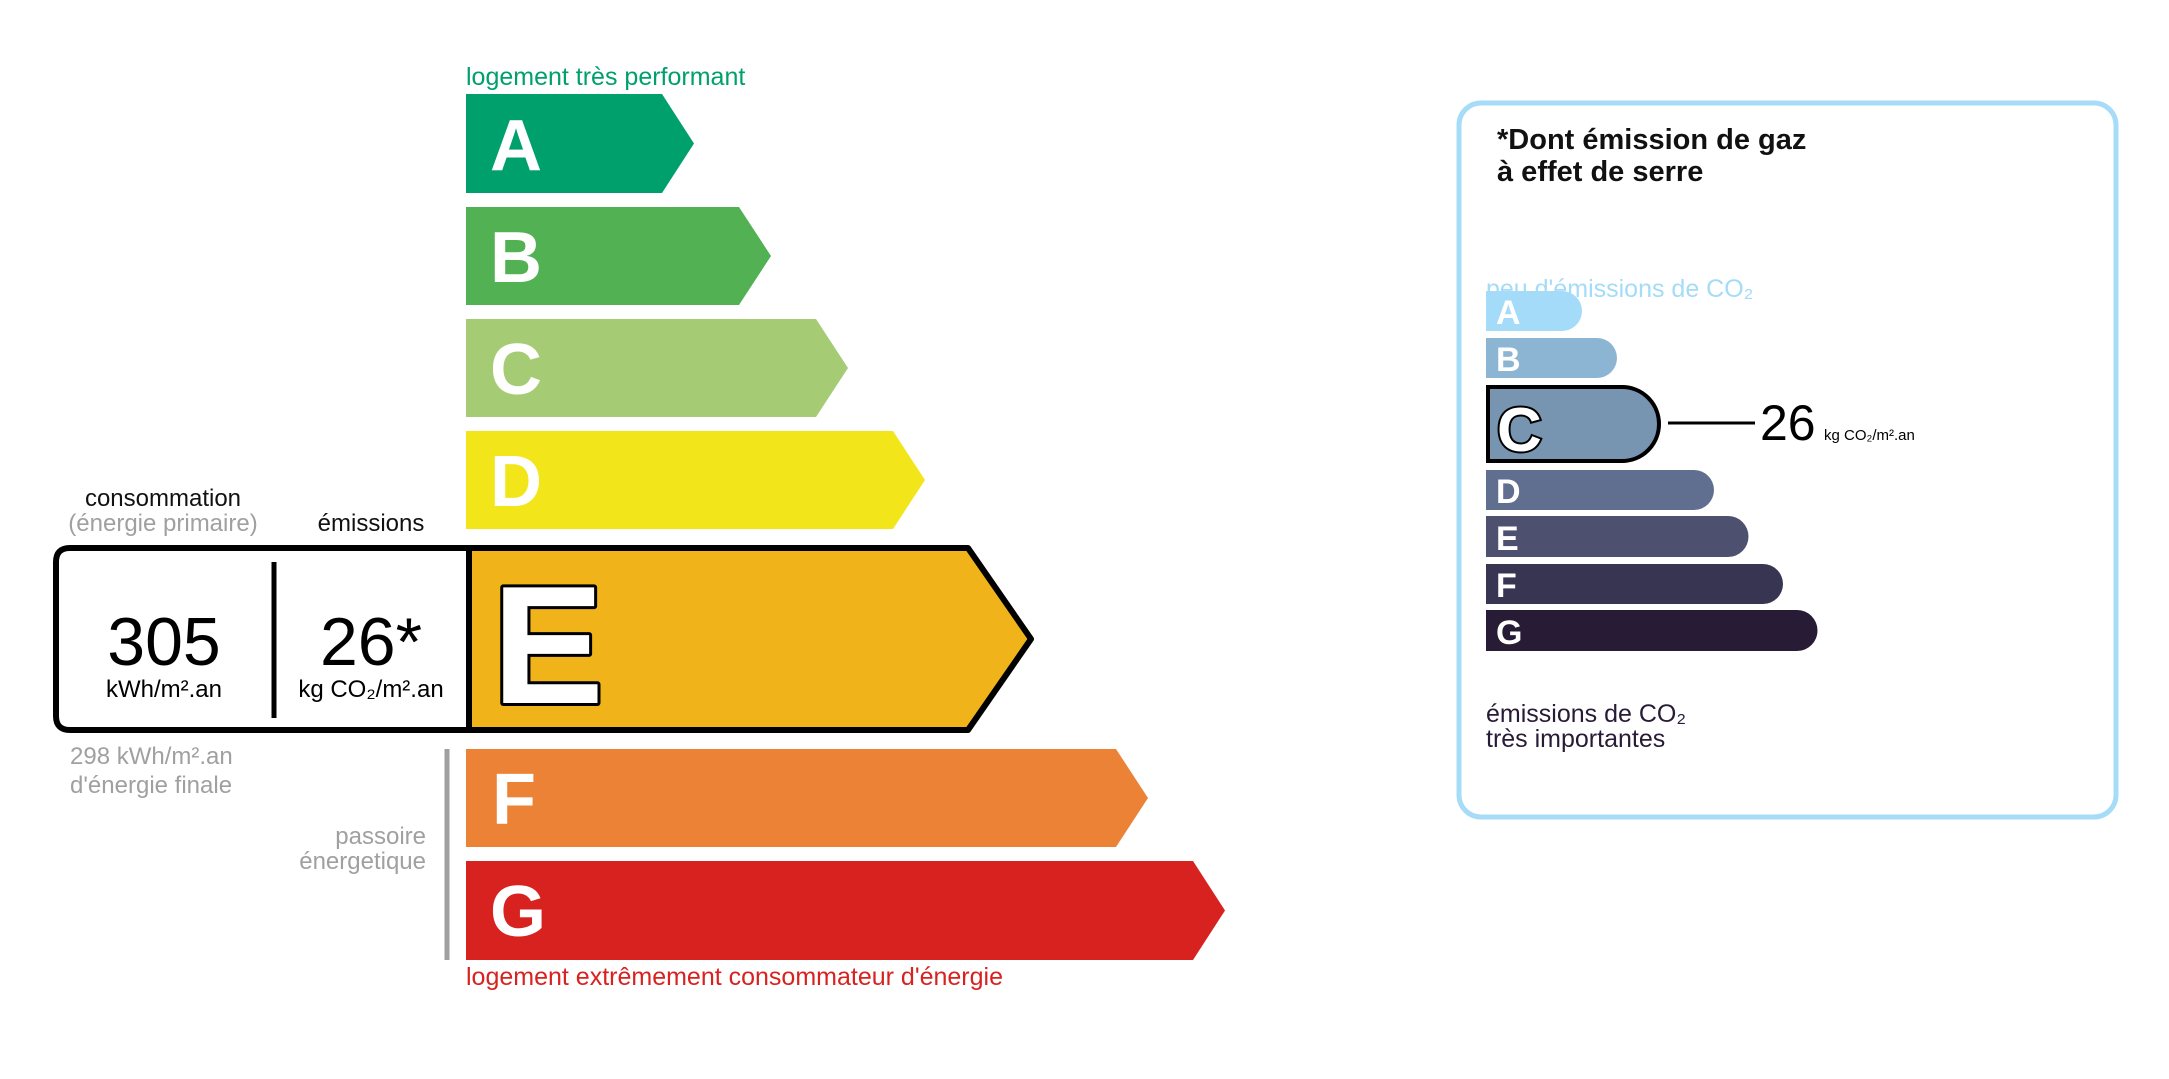 The width and height of the screenshot is (2169, 1079). I want to click on ghg-class-d: D, so click(1600, 490).